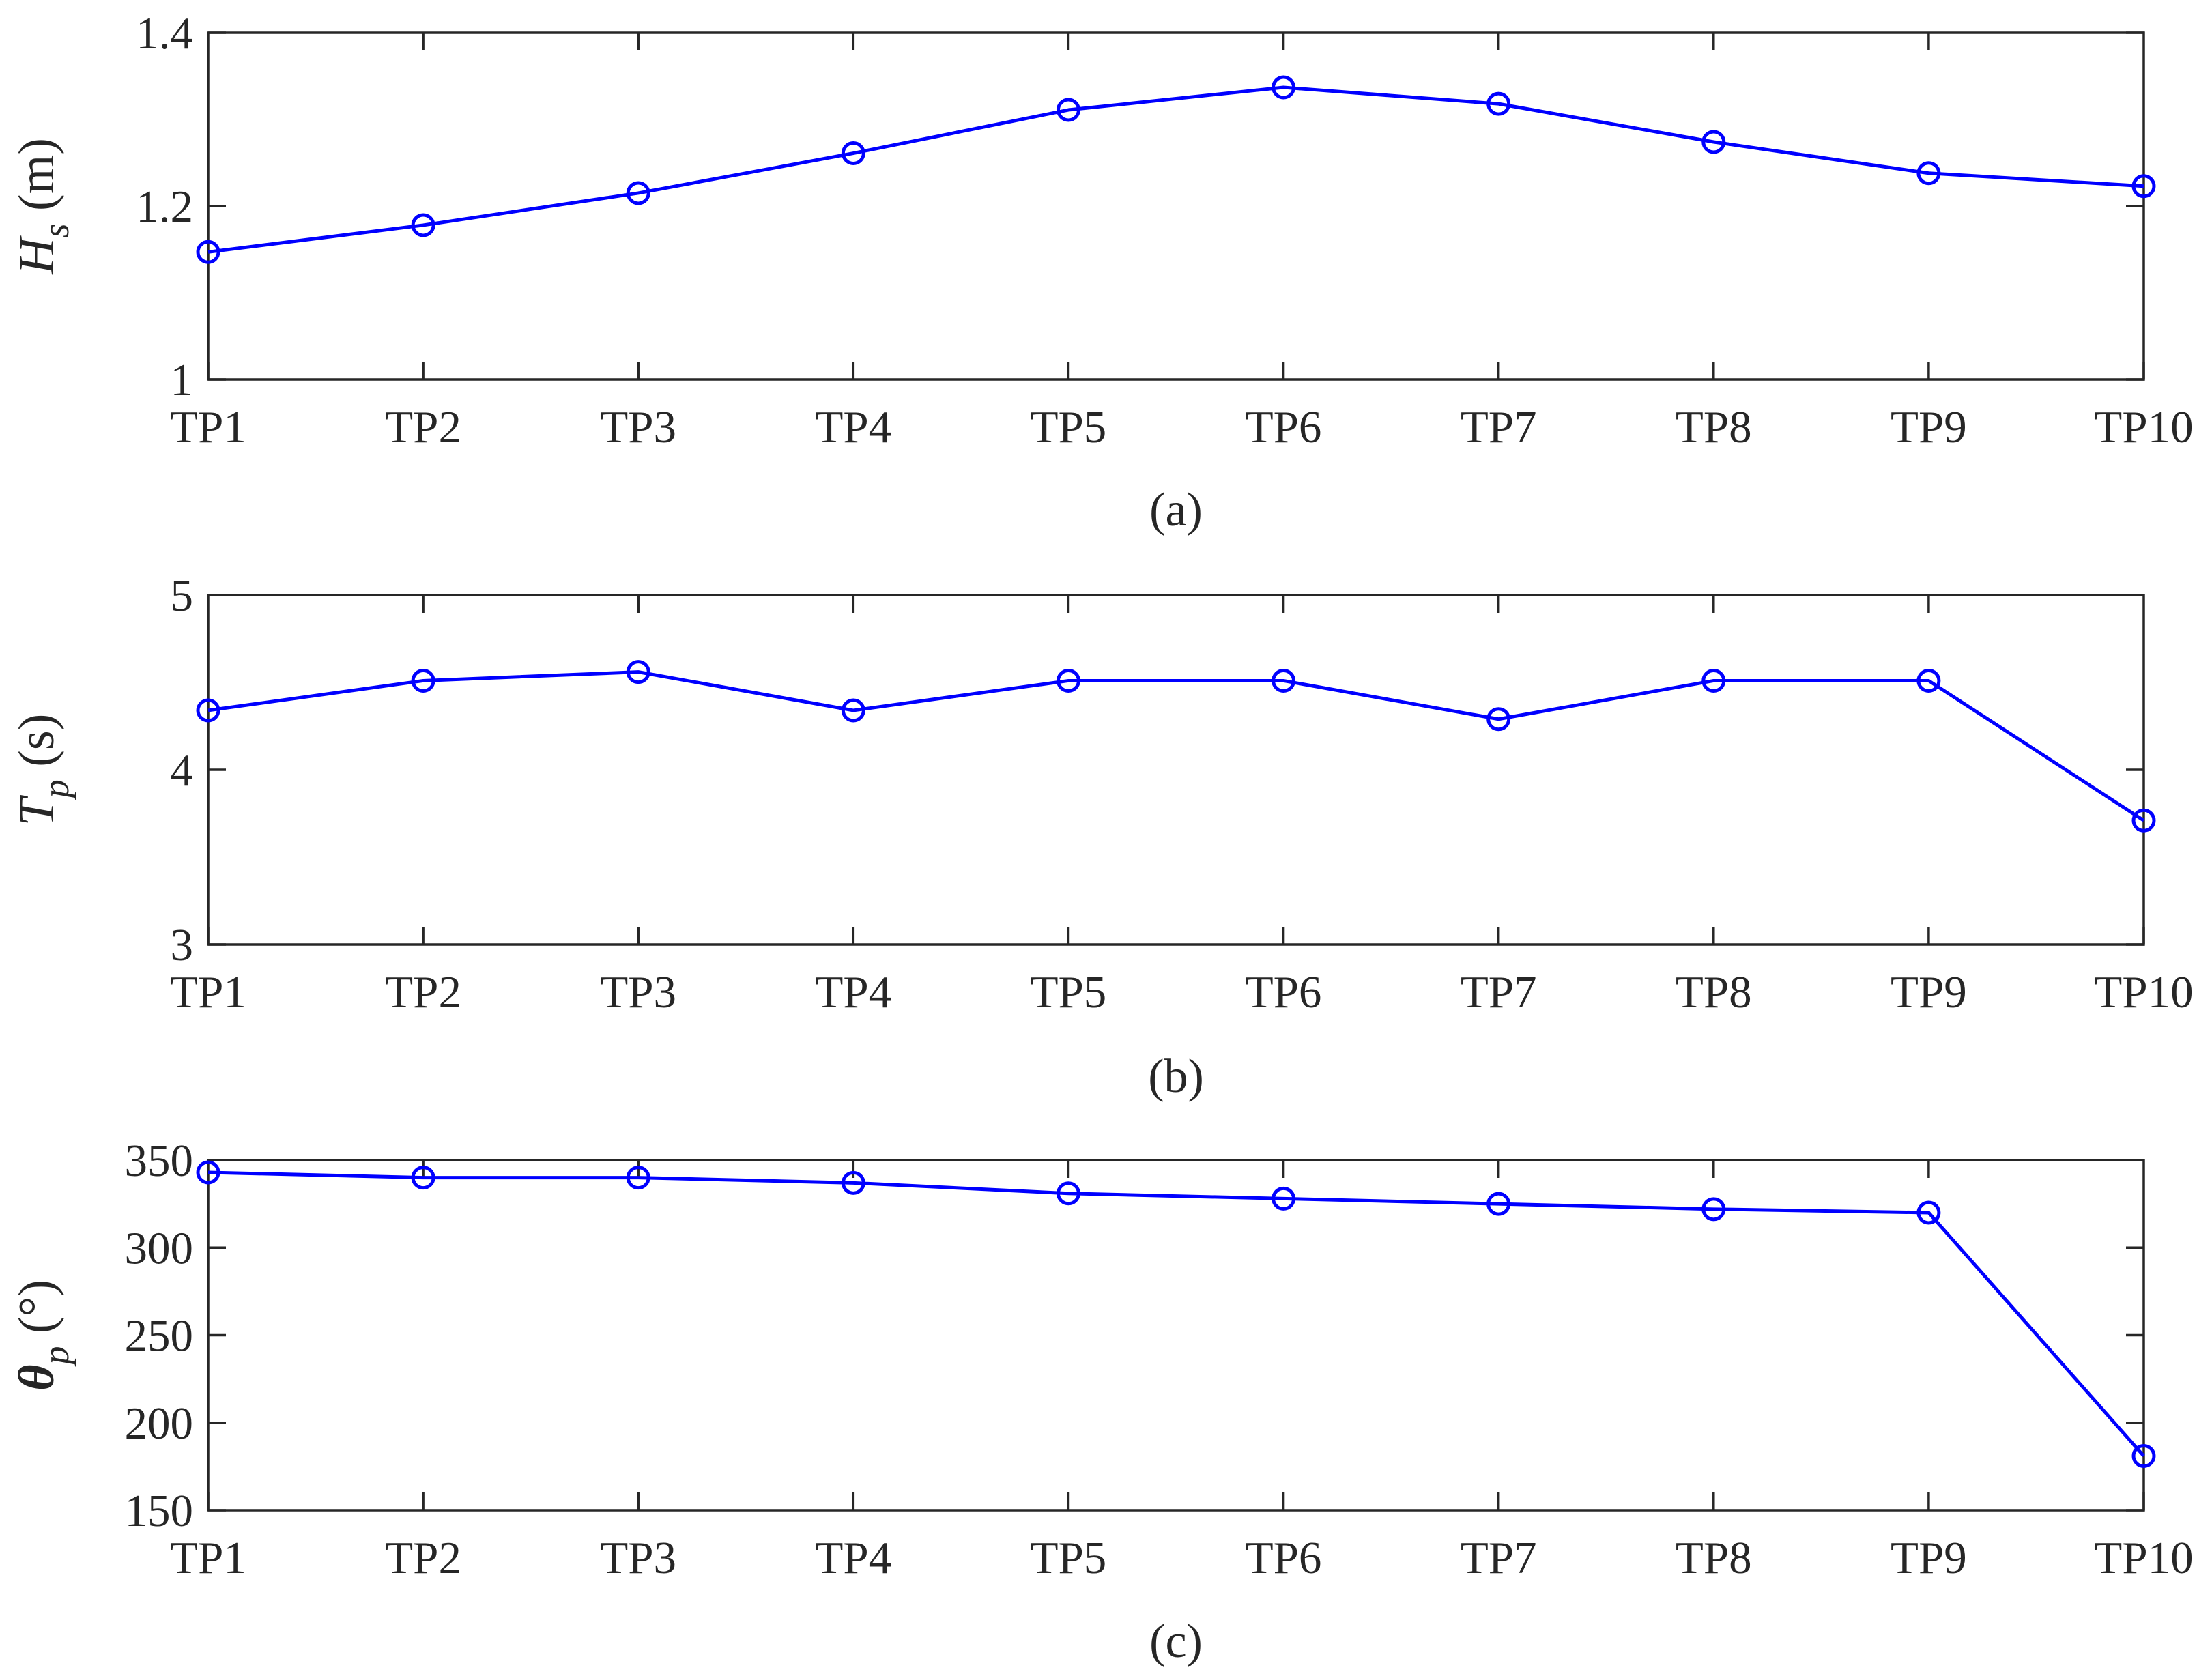 The width and height of the screenshot is (2212, 1674). Describe the element at coordinates (159, 1161) in the screenshot. I see `y-tick-label: 350` at that location.